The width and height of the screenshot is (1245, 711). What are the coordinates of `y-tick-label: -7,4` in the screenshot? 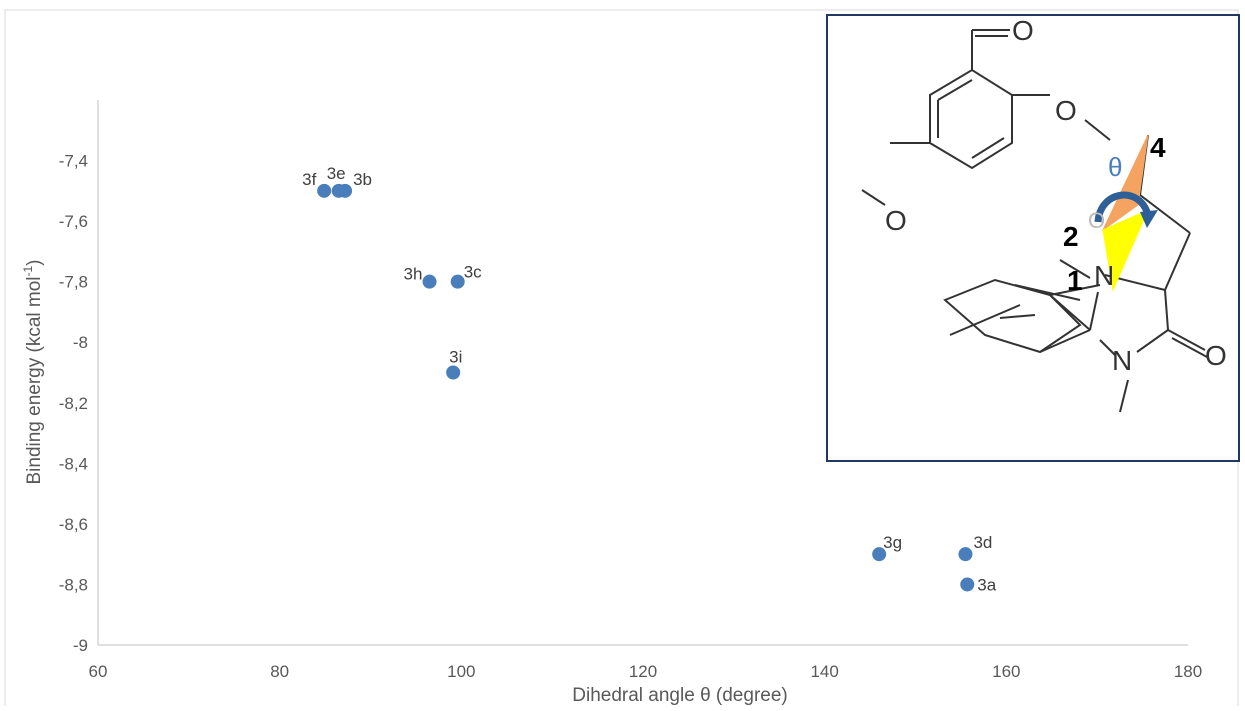 It's located at (73, 161).